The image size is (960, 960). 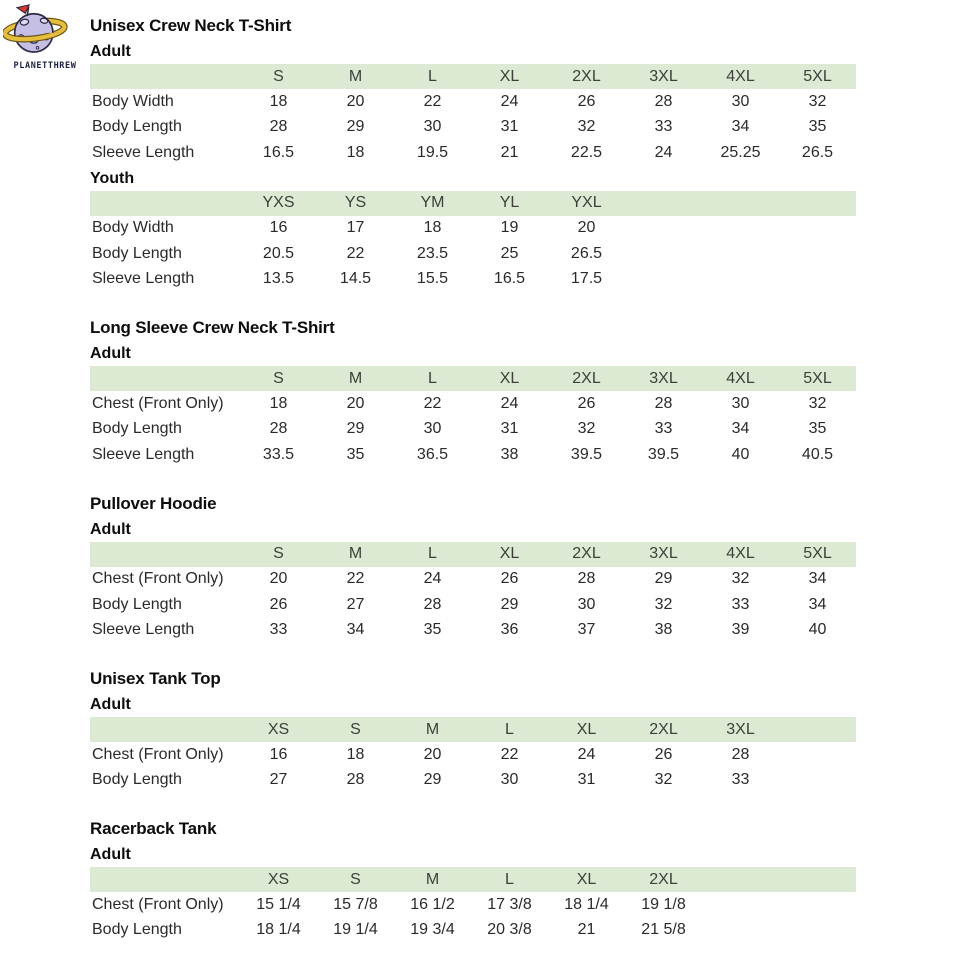 What do you see at coordinates (278, 279) in the screenshot?
I see `size-value: 13.5` at bounding box center [278, 279].